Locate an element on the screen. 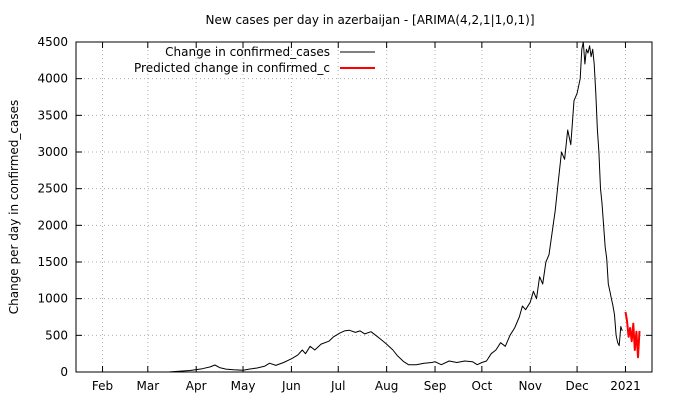 The width and height of the screenshot is (680, 400). y-tick-label: 1500 is located at coordinates (52, 262).